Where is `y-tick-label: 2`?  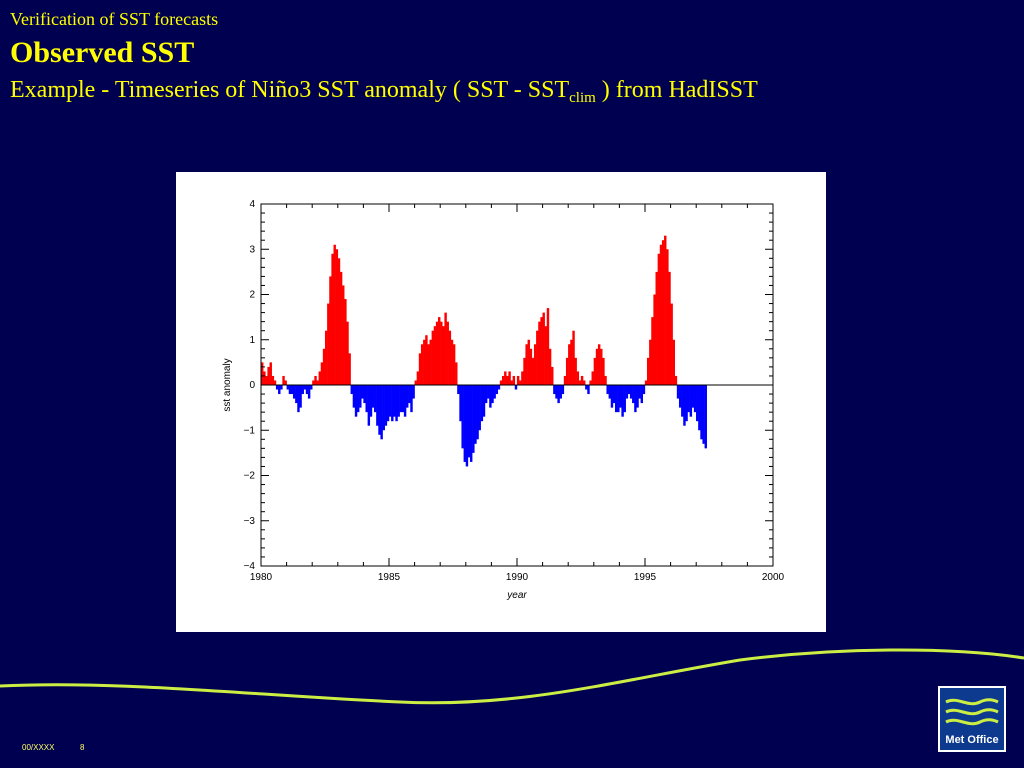 y-tick-label: 2 is located at coordinates (252, 295).